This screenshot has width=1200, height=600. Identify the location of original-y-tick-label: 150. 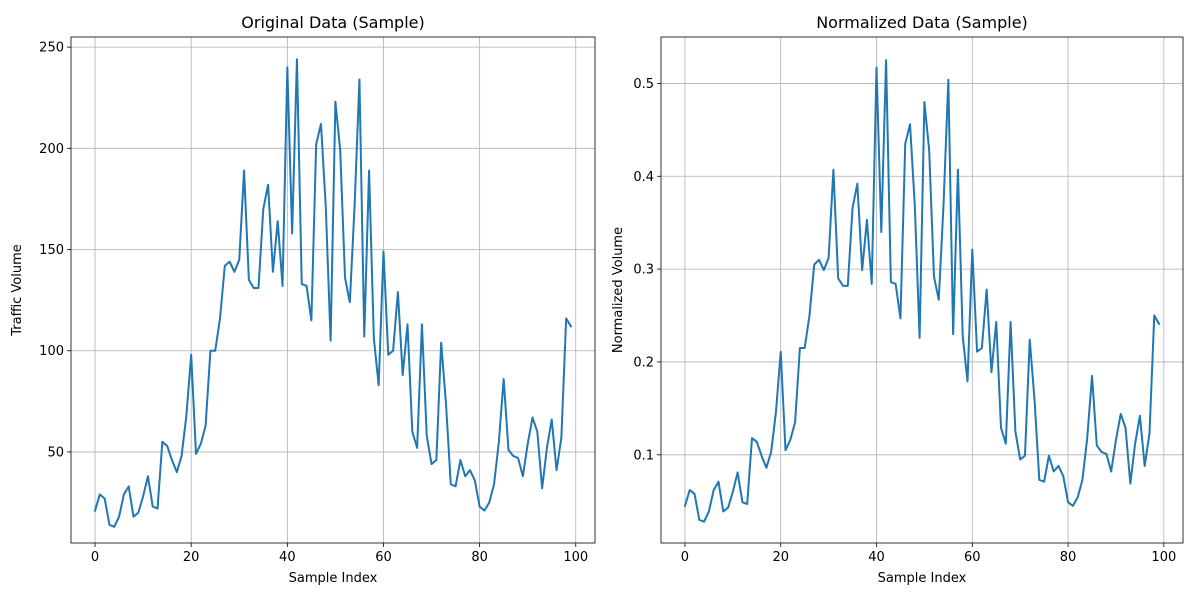
(51, 250).